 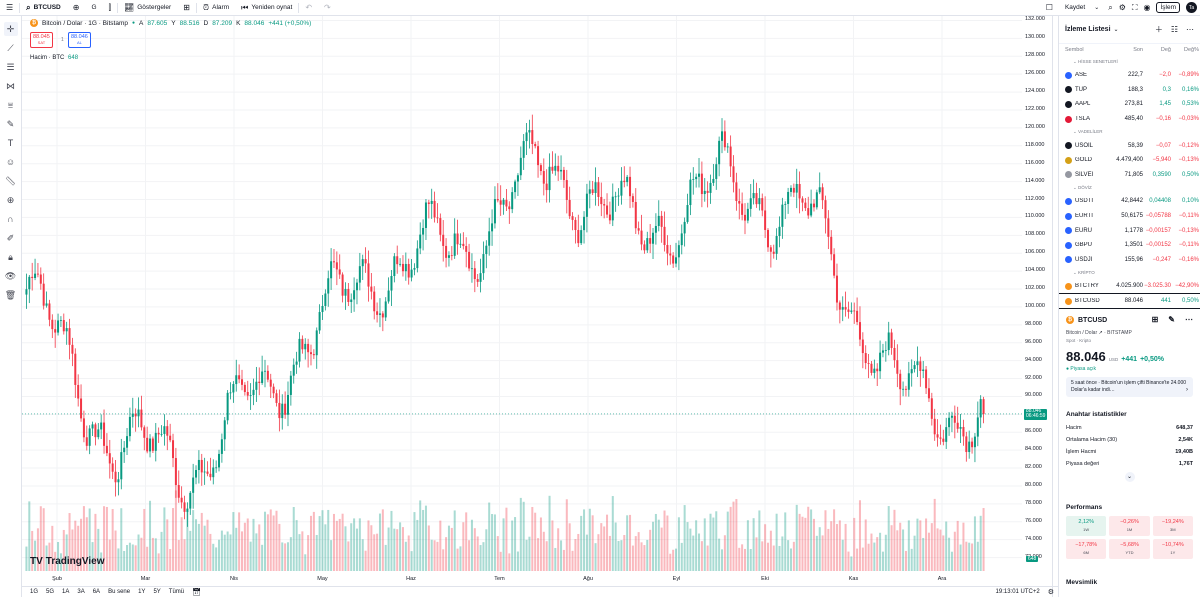 I want to click on performance-cell: −5,68% YTD, so click(x=1129, y=549).